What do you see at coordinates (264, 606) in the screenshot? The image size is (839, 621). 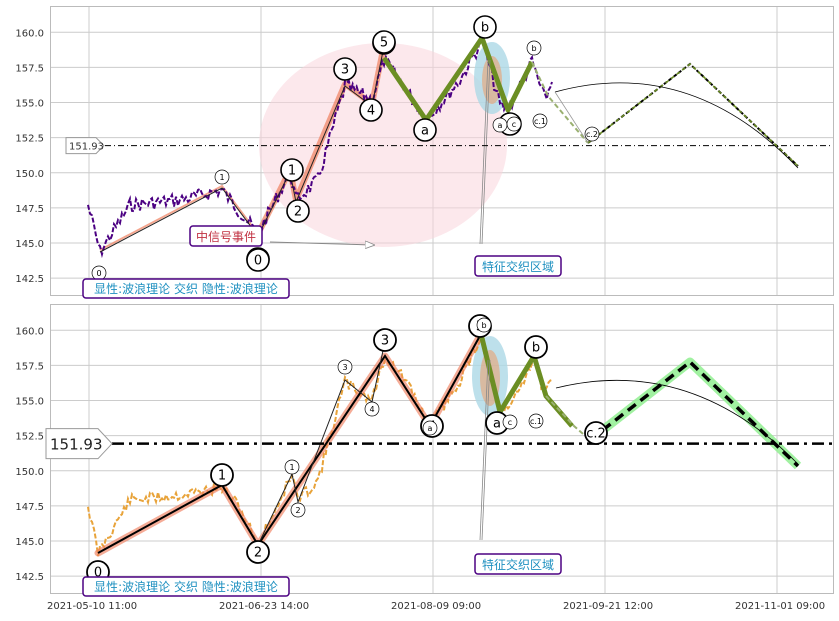 I see `x-tick-label: 2021-06-23 14:00` at bounding box center [264, 606].